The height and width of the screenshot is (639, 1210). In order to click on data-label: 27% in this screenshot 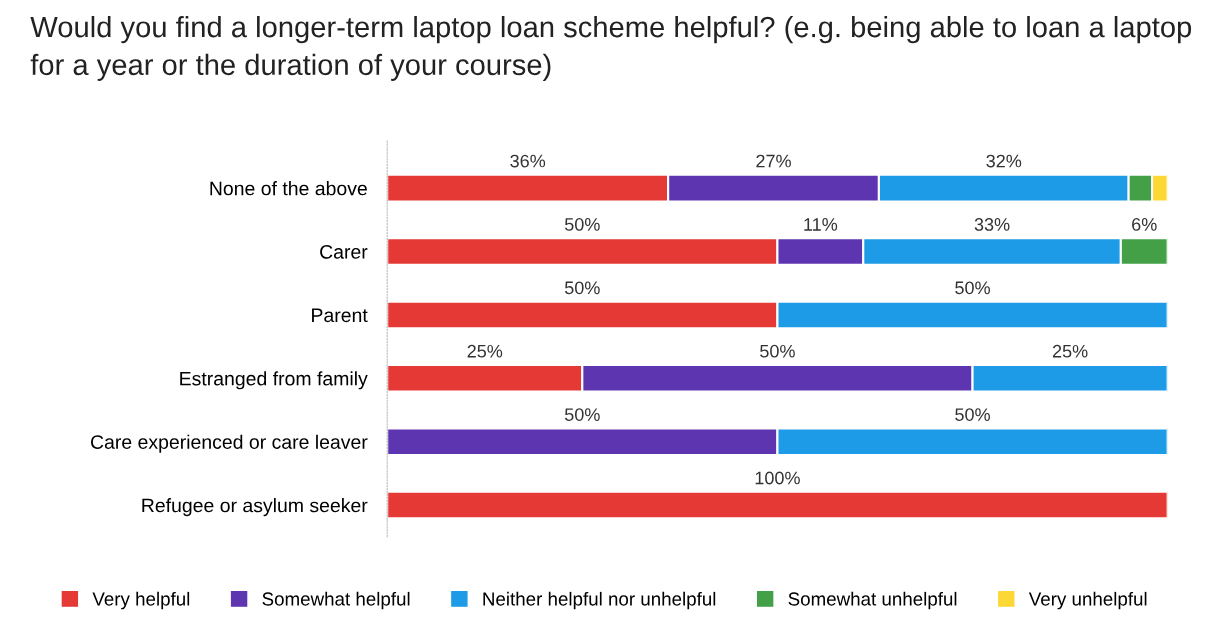, I will do `click(773, 161)`.